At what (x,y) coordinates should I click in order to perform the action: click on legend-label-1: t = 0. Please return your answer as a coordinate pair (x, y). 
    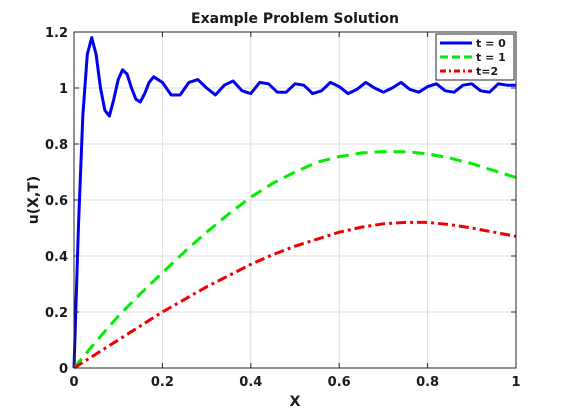
    Looking at the image, I should click on (491, 43).